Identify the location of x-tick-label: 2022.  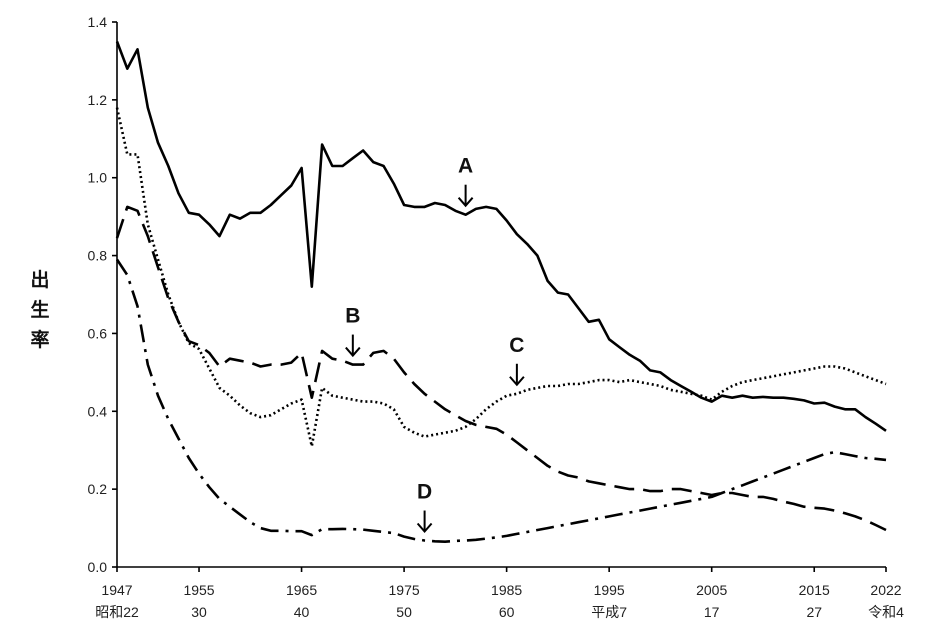
(885, 590).